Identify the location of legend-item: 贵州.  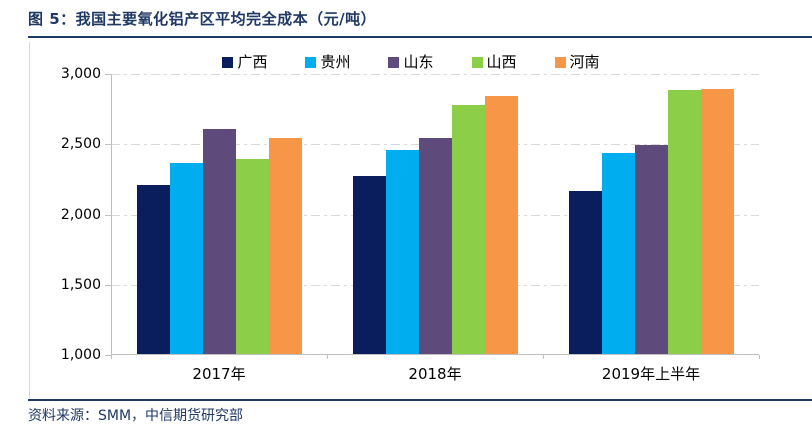
(327, 62).